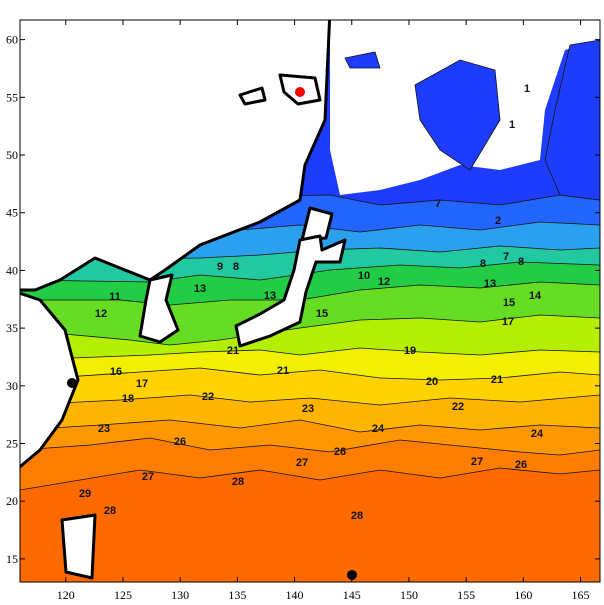  I want to click on y-tick-label: 55, so click(12, 97).